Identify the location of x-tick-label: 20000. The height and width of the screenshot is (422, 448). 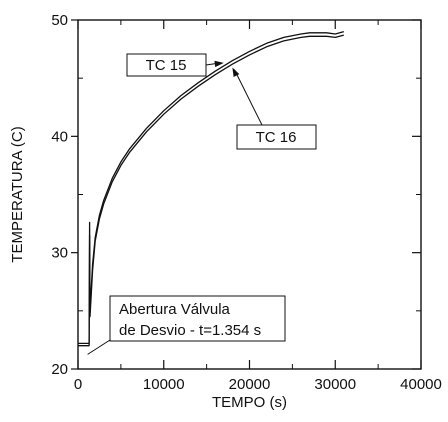
(250, 384).